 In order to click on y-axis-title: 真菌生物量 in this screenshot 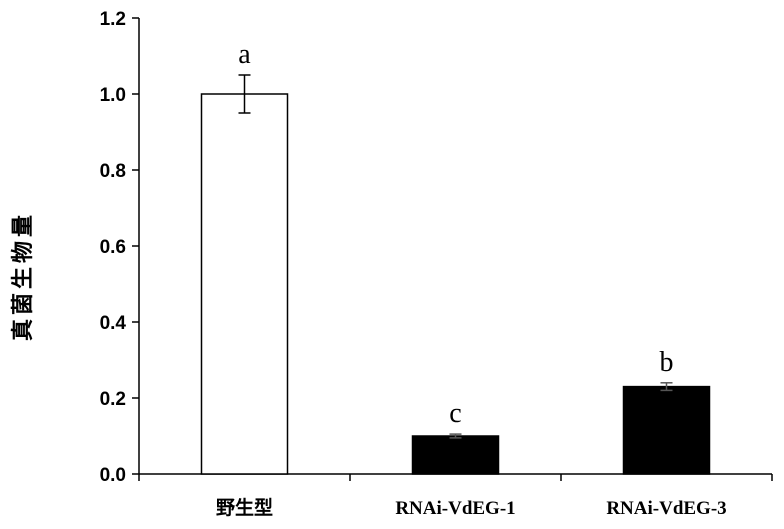, I will do `click(23, 276)`.